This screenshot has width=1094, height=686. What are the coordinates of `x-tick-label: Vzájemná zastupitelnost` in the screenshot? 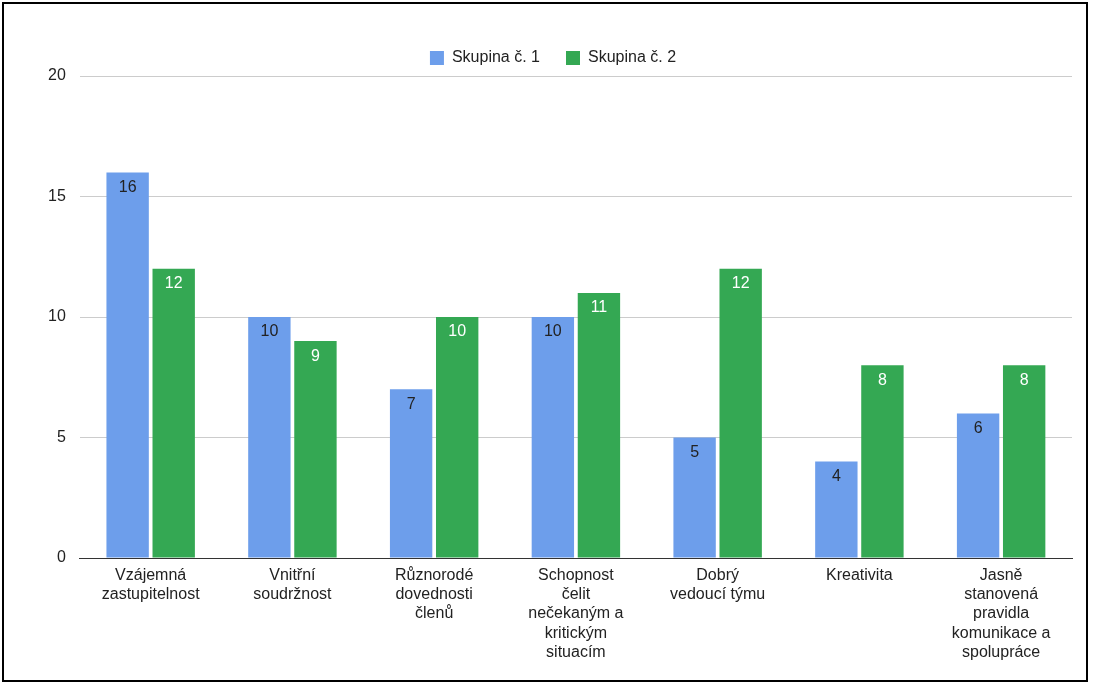 It's located at (151, 584).